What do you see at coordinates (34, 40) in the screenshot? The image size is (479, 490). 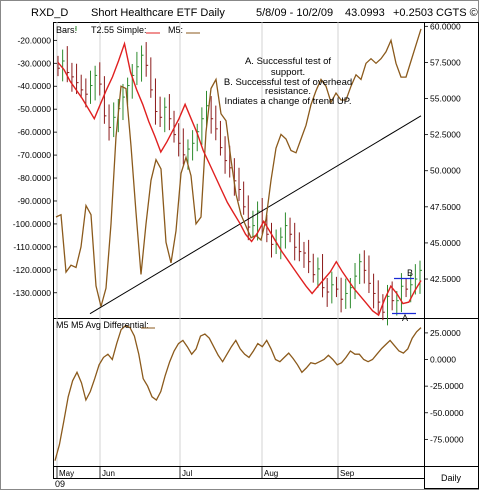 I see `left-axis-label: -20.0000` at bounding box center [34, 40].